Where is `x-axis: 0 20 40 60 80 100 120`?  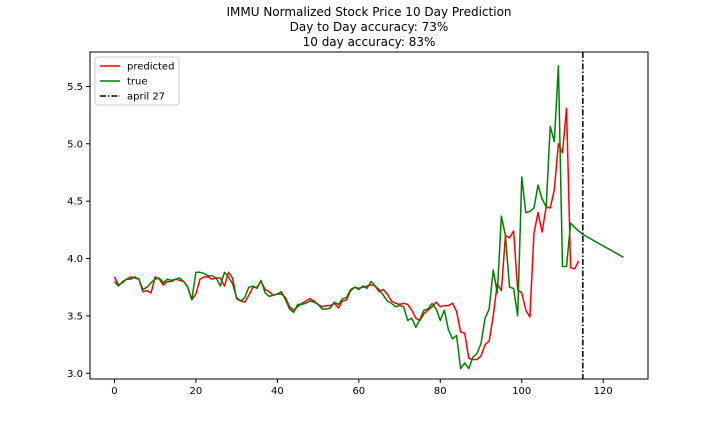 x-axis: 0 20 40 60 80 100 120 is located at coordinates (362, 388).